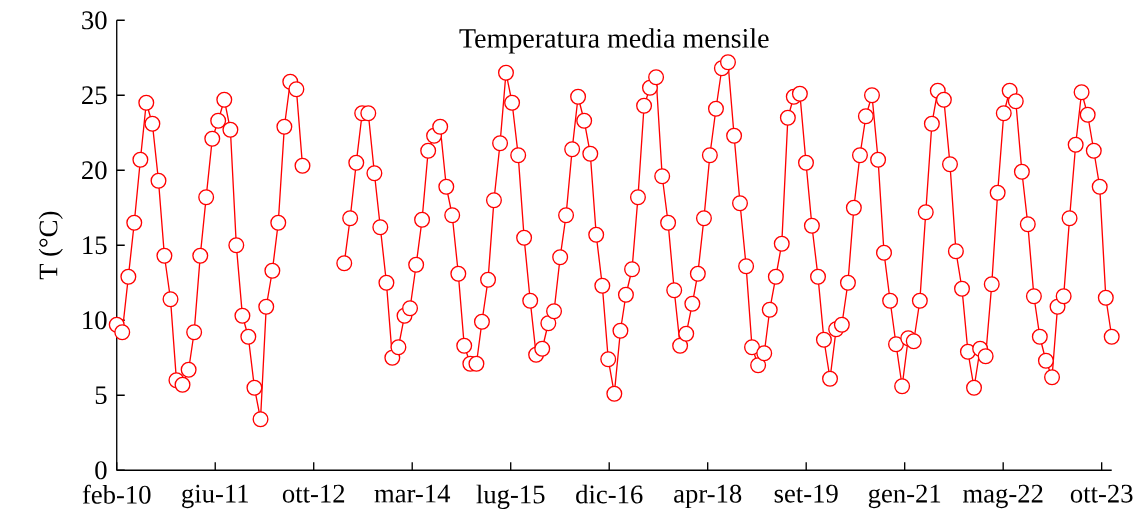  Describe the element at coordinates (806, 493) in the screenshot. I see `x-tick-label: set-19` at that location.